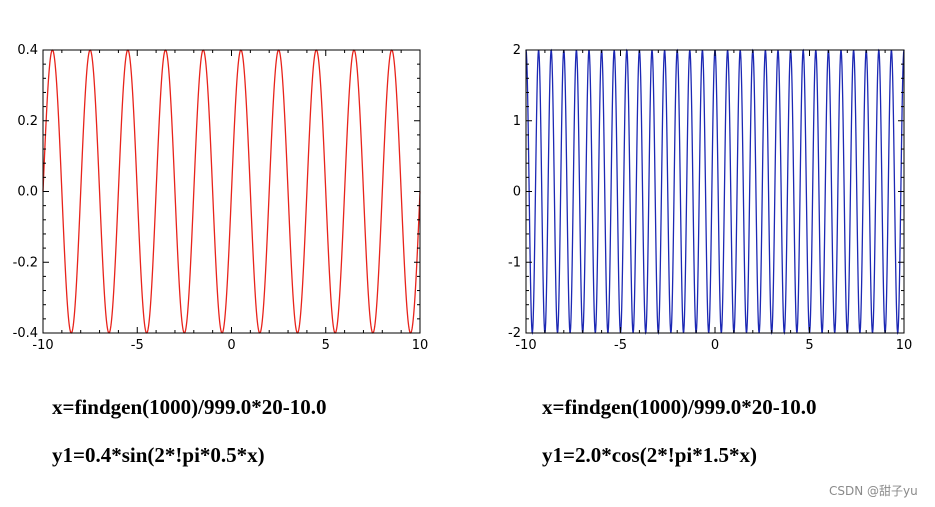 This screenshot has height=507, width=935. What do you see at coordinates (514, 333) in the screenshot?
I see `right-y-tick-label: -2` at bounding box center [514, 333].